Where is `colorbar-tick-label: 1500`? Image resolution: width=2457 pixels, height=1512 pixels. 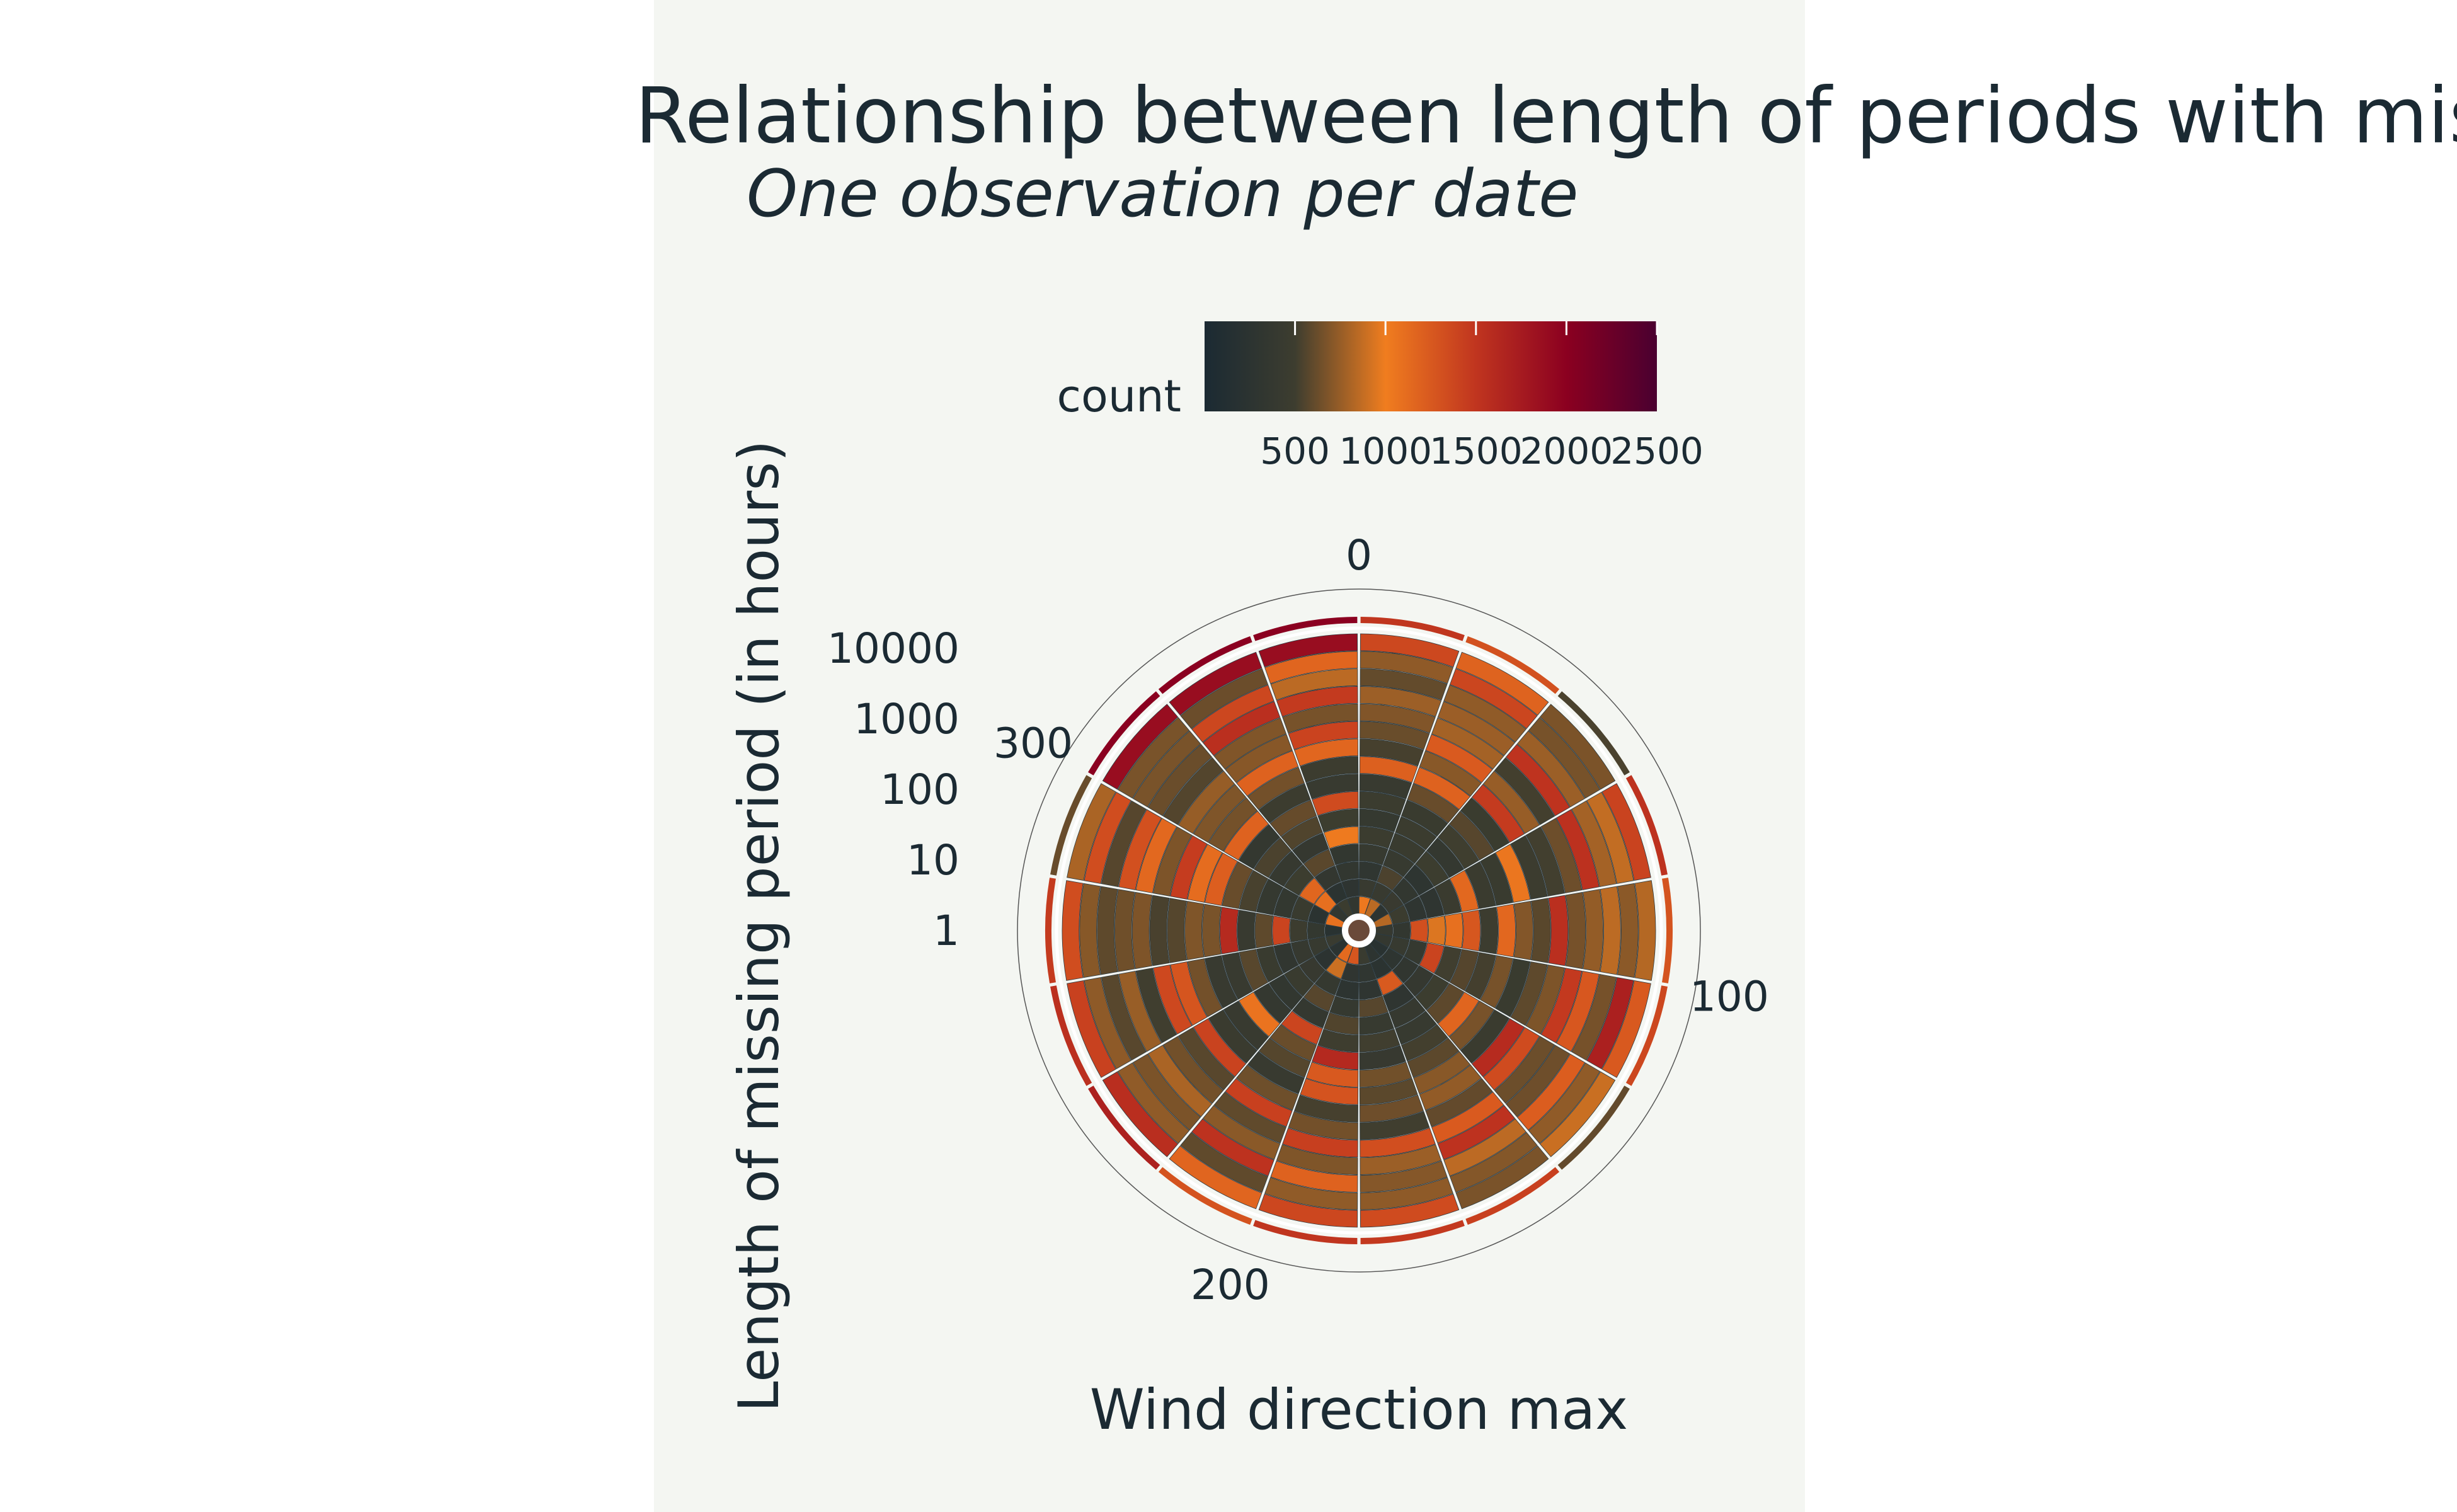
colorbar-tick-label: 1500 is located at coordinates (1476, 451).